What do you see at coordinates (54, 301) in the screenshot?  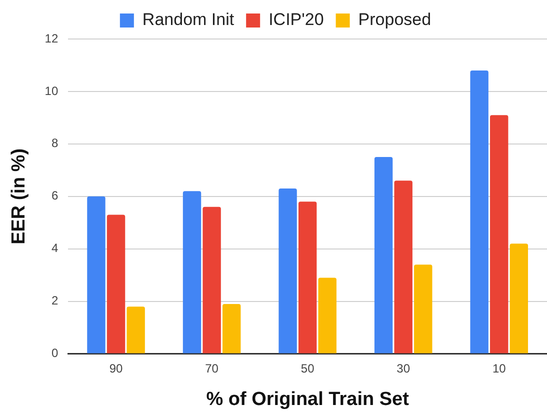 I see `y-tick-label: 2` at bounding box center [54, 301].